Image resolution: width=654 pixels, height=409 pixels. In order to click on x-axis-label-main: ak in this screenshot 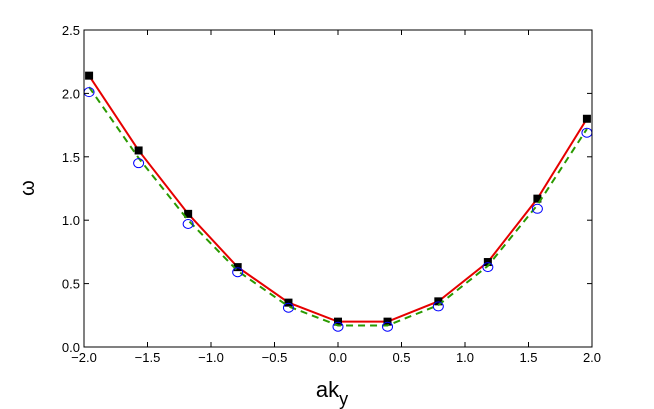, I will do `click(328, 389)`.